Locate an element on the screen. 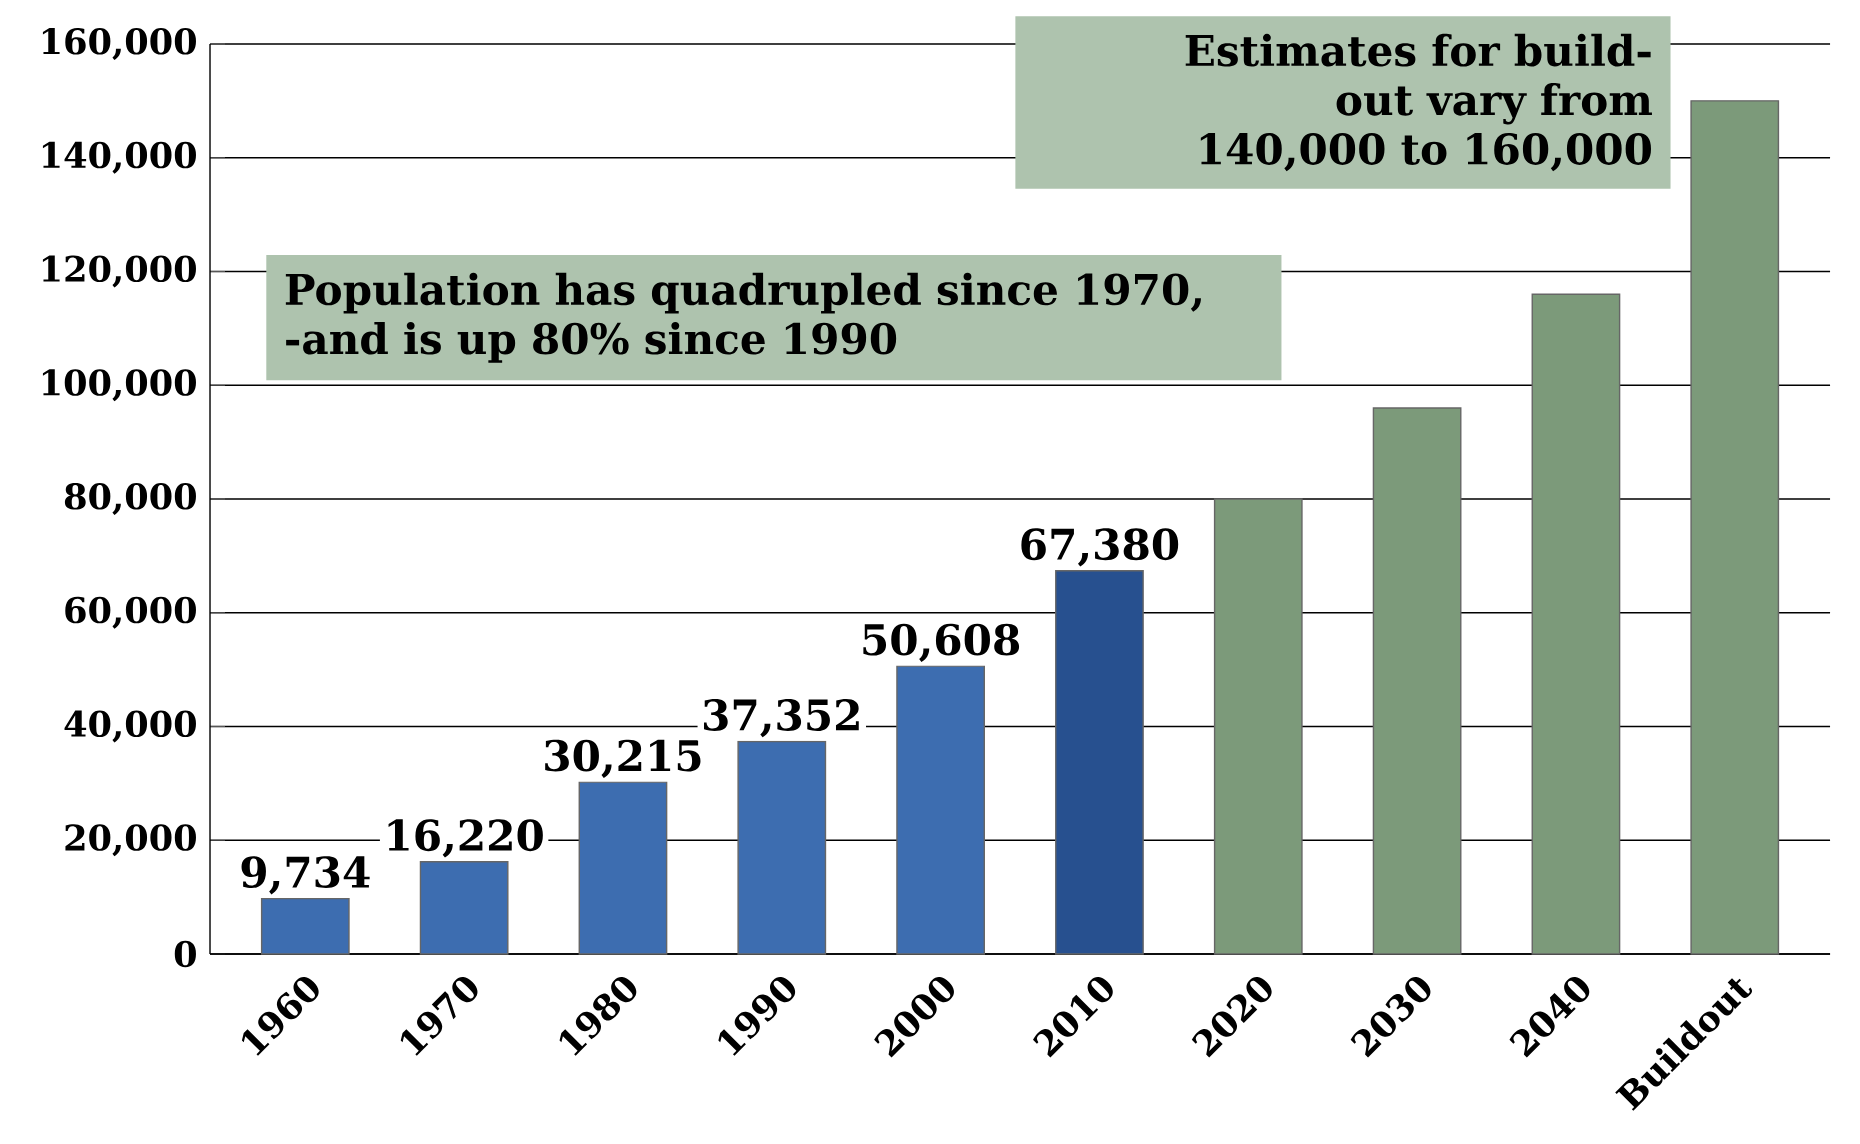 This screenshot has height=1144, width=1860. data-label: 50,608 is located at coordinates (941, 642).